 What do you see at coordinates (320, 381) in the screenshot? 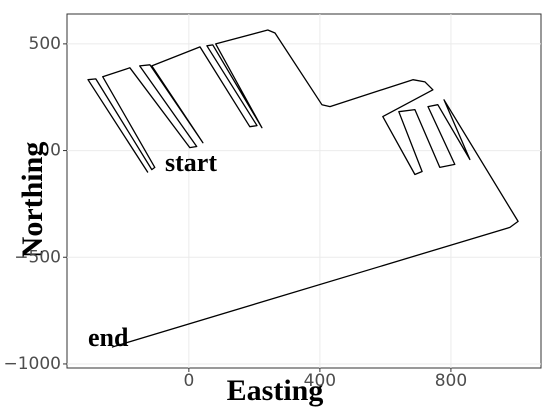
I see `x-tick-label: 400` at bounding box center [320, 381].